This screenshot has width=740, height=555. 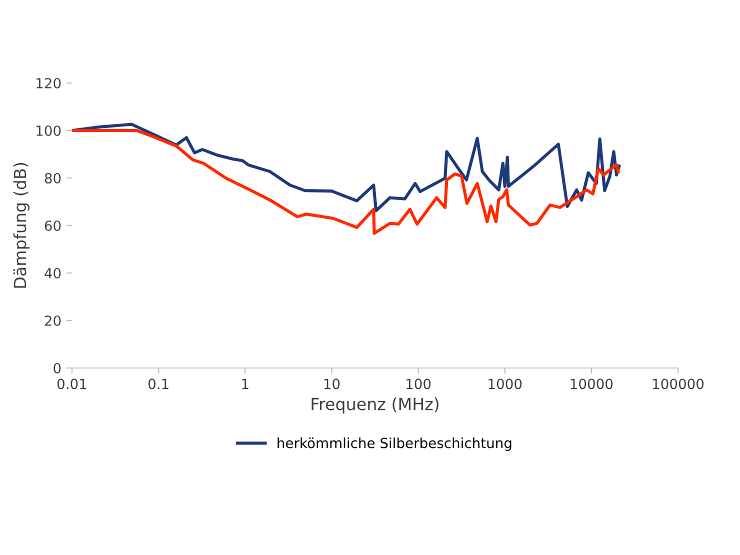 I want to click on y-tick-label: 120, so click(x=48, y=83).